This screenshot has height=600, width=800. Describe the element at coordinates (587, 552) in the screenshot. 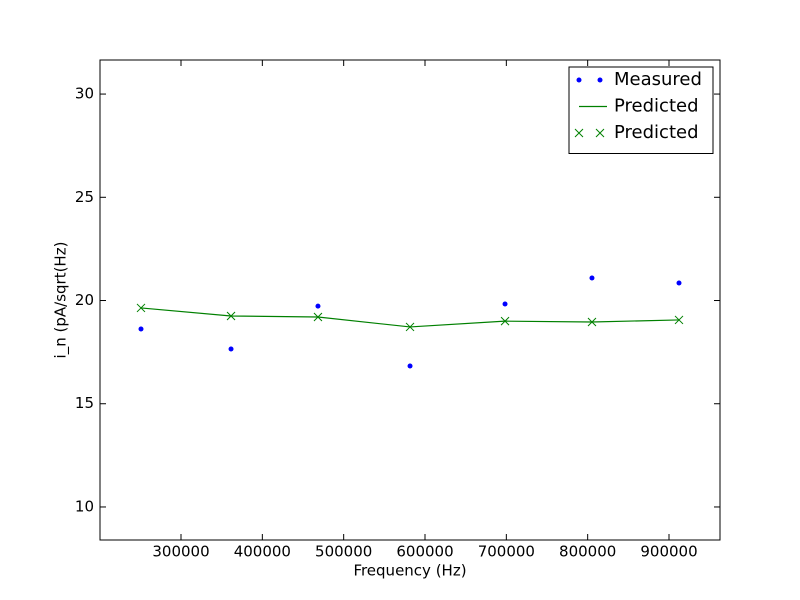

I see `x-tick-label: 800000` at that location.